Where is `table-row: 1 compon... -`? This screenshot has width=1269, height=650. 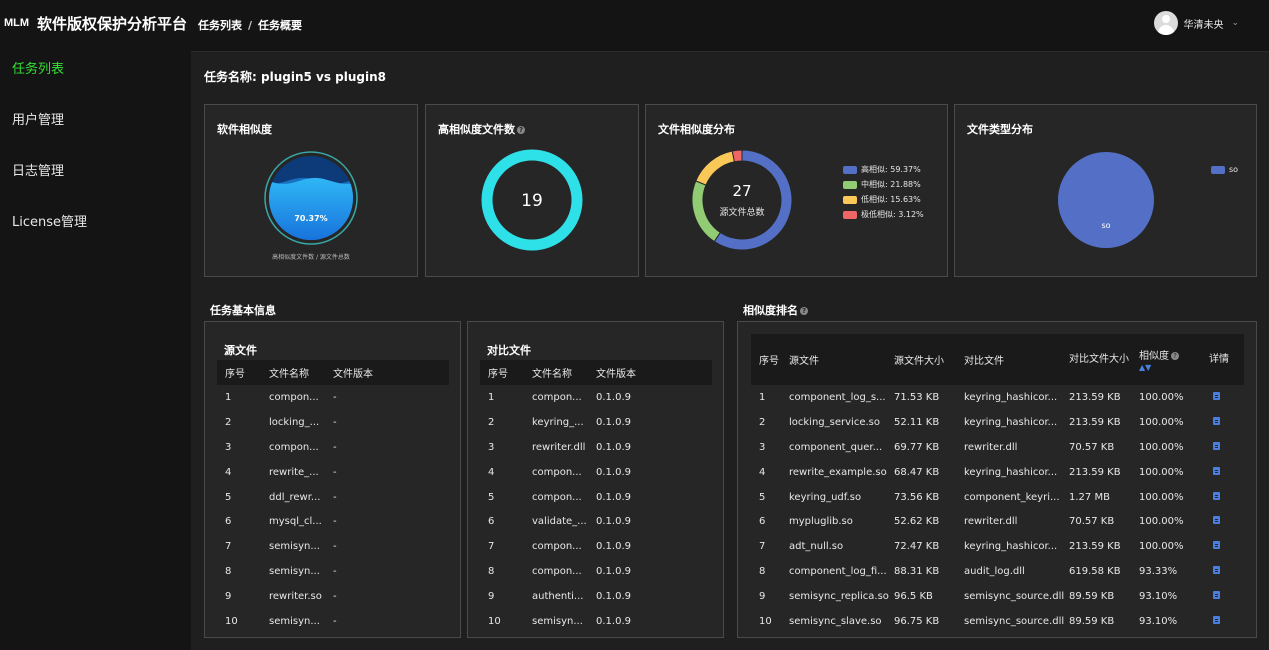
table-row: 1 compon... - is located at coordinates (333, 397).